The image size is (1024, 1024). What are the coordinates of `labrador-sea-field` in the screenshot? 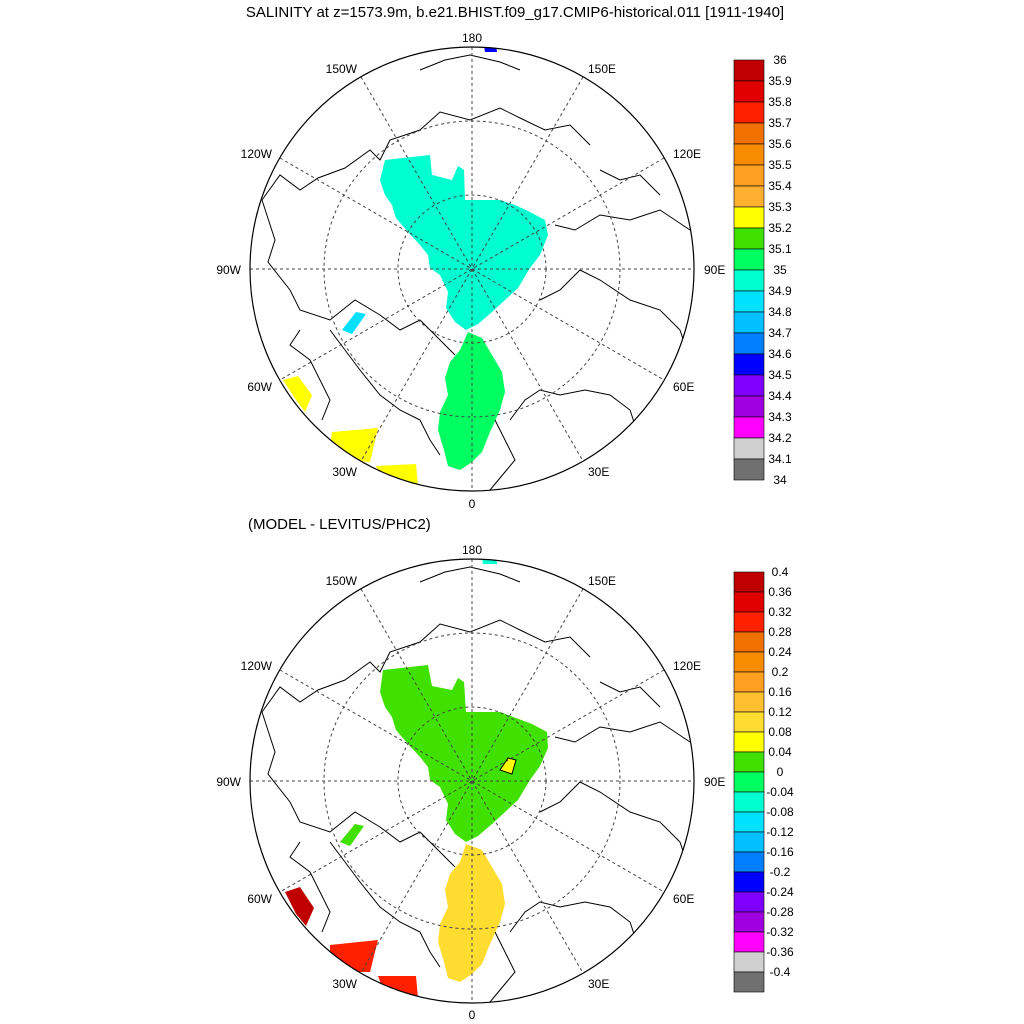 It's located at (297, 394).